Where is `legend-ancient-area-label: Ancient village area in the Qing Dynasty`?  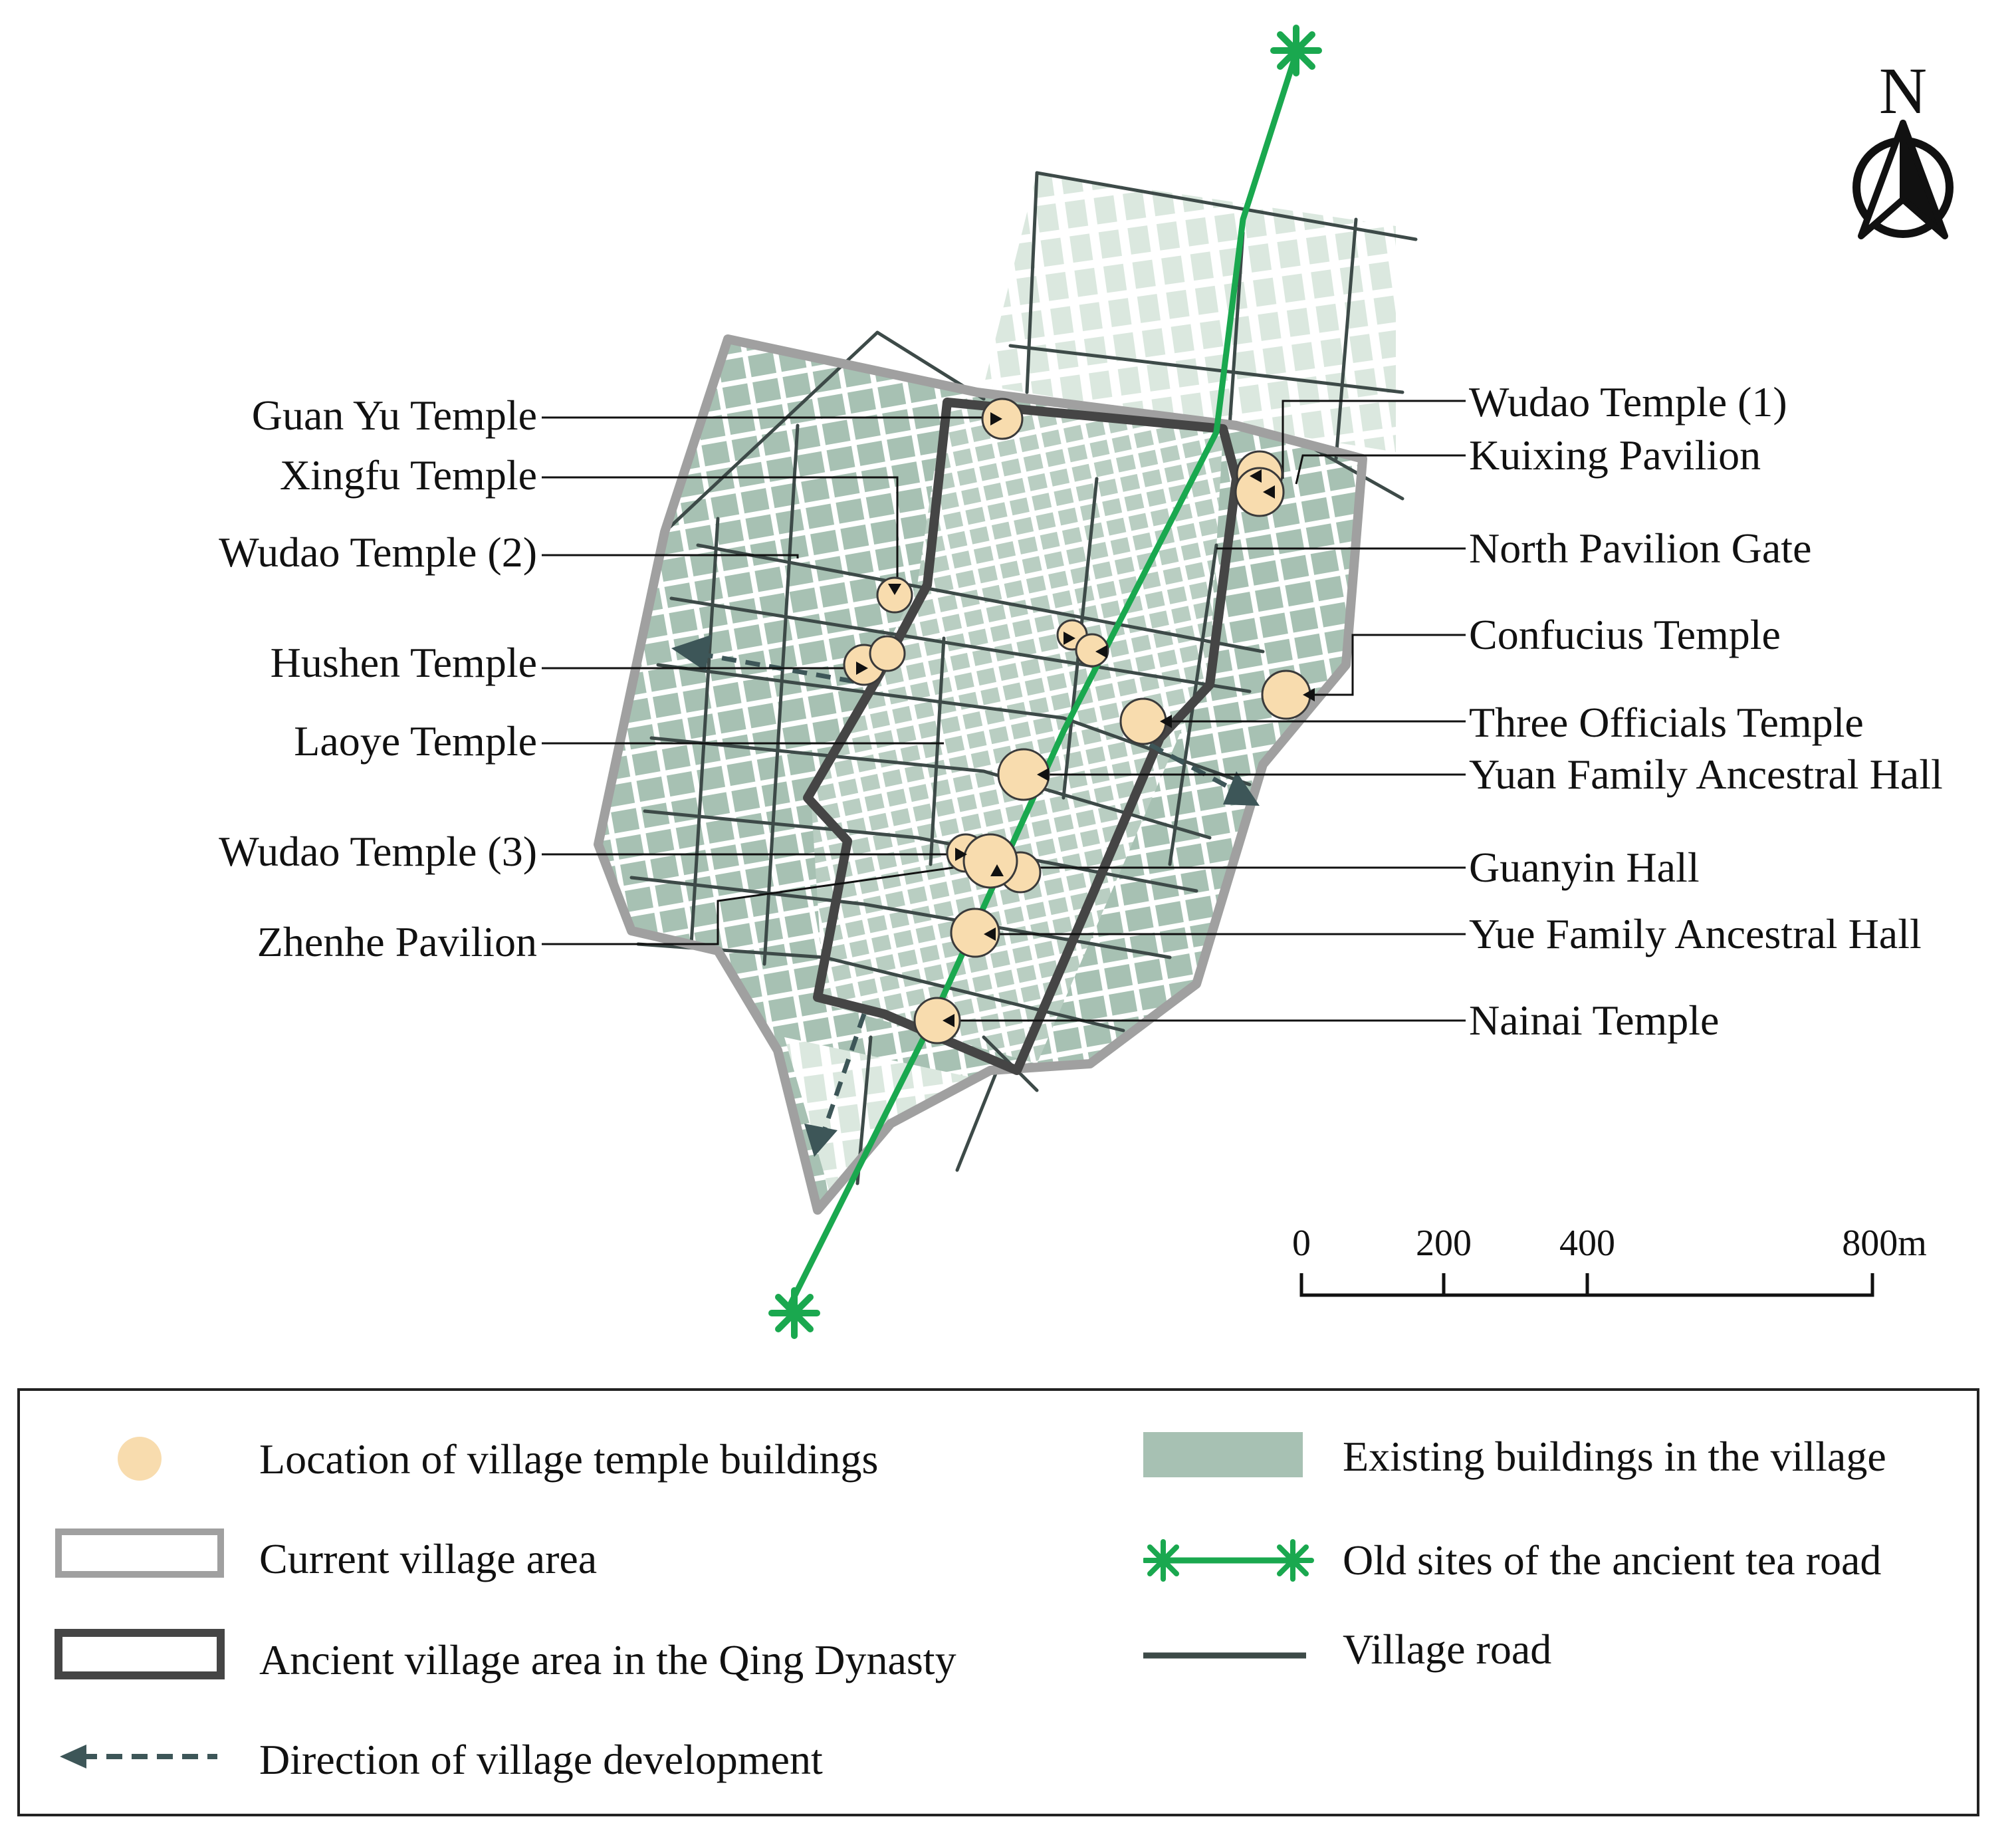 legend-ancient-area-label: Ancient village area in the Qing Dynasty is located at coordinates (607, 1659).